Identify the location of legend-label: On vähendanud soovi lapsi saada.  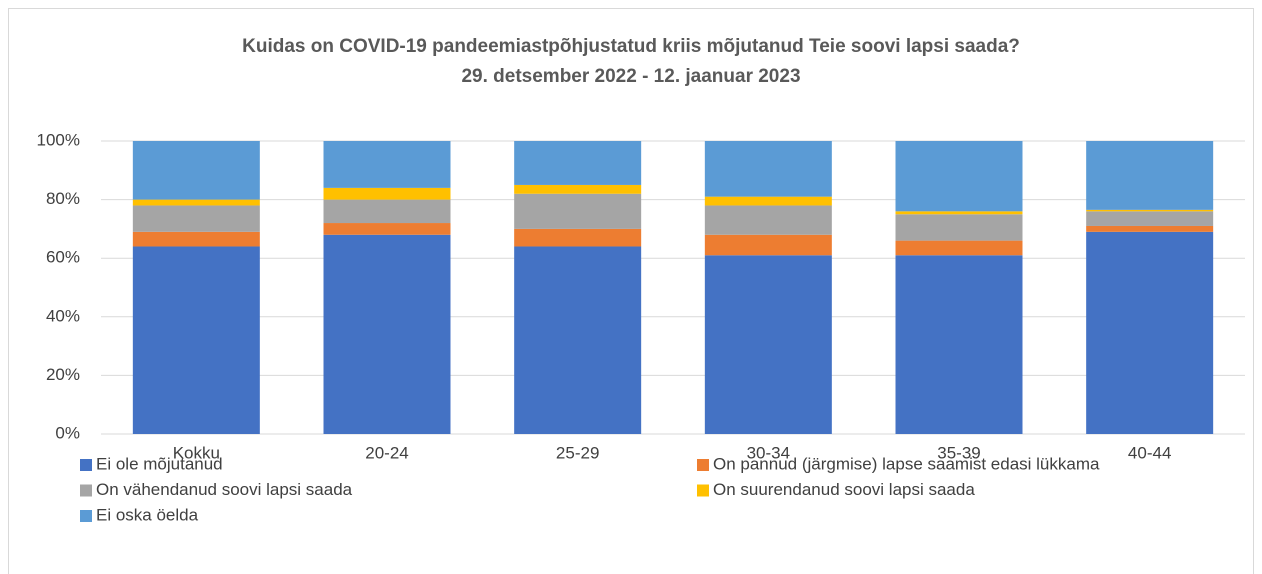
(224, 489).